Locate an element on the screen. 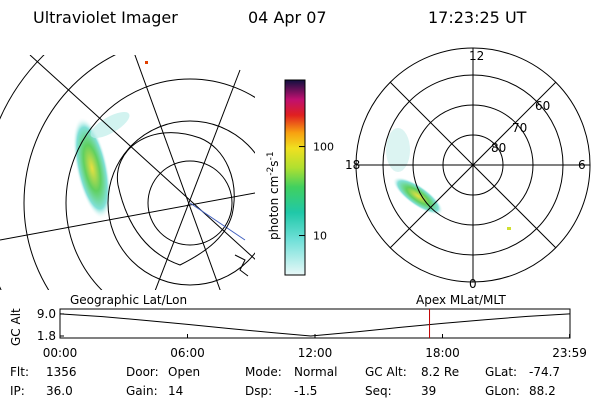  lat-label: 60 is located at coordinates (542, 106).